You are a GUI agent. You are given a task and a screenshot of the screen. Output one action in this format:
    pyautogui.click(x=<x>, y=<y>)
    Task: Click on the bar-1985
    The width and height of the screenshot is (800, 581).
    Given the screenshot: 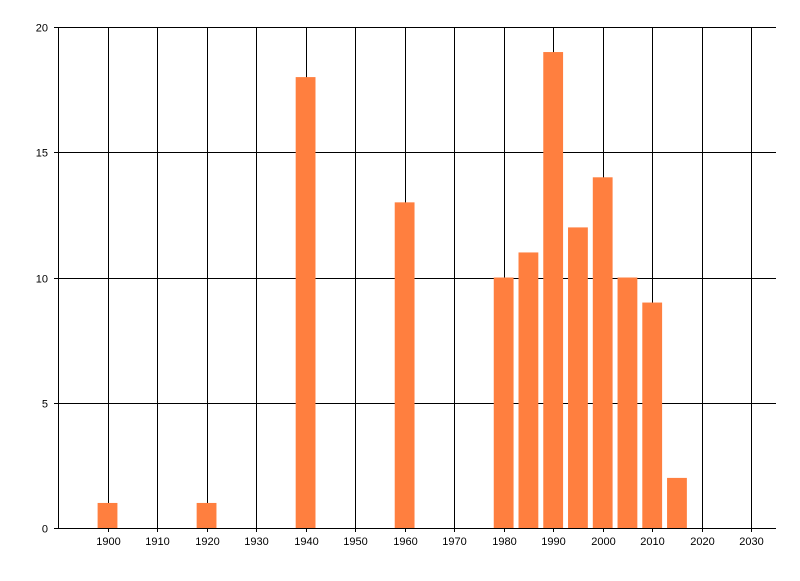 What is the action you would take?
    pyautogui.click(x=528, y=390)
    